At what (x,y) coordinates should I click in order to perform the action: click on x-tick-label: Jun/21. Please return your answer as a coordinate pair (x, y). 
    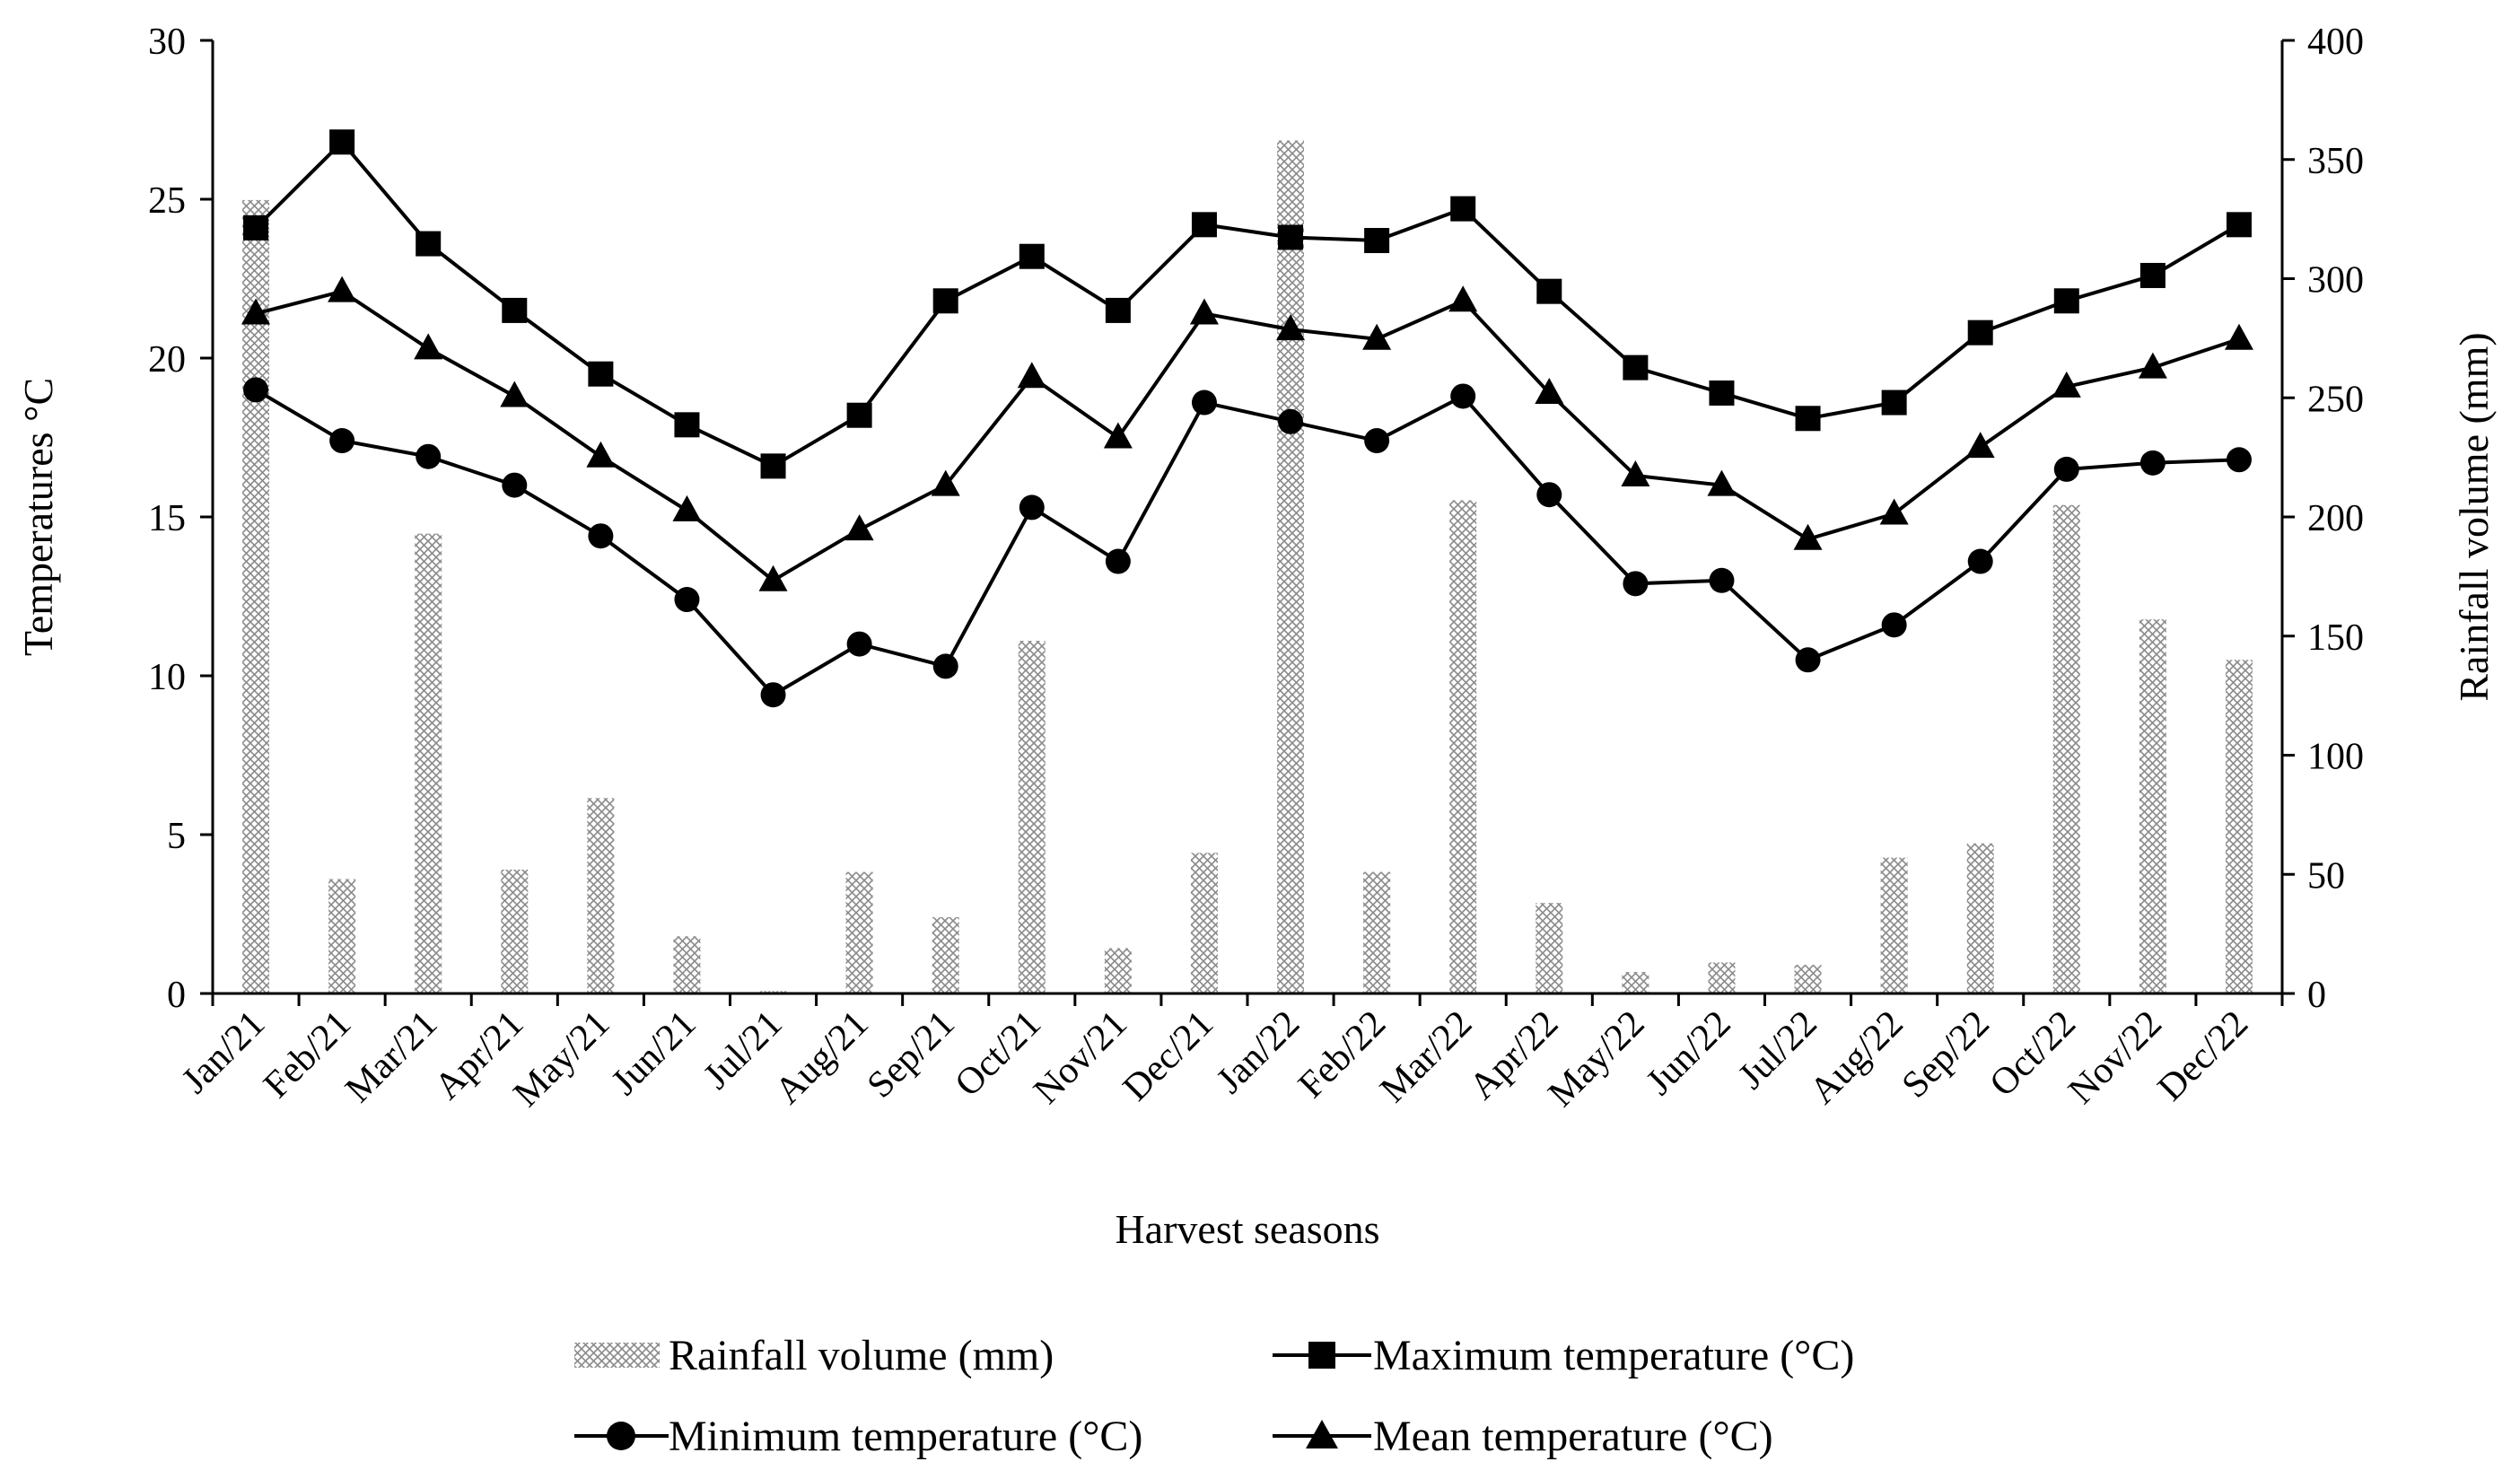
    Looking at the image, I should click on (654, 1053).